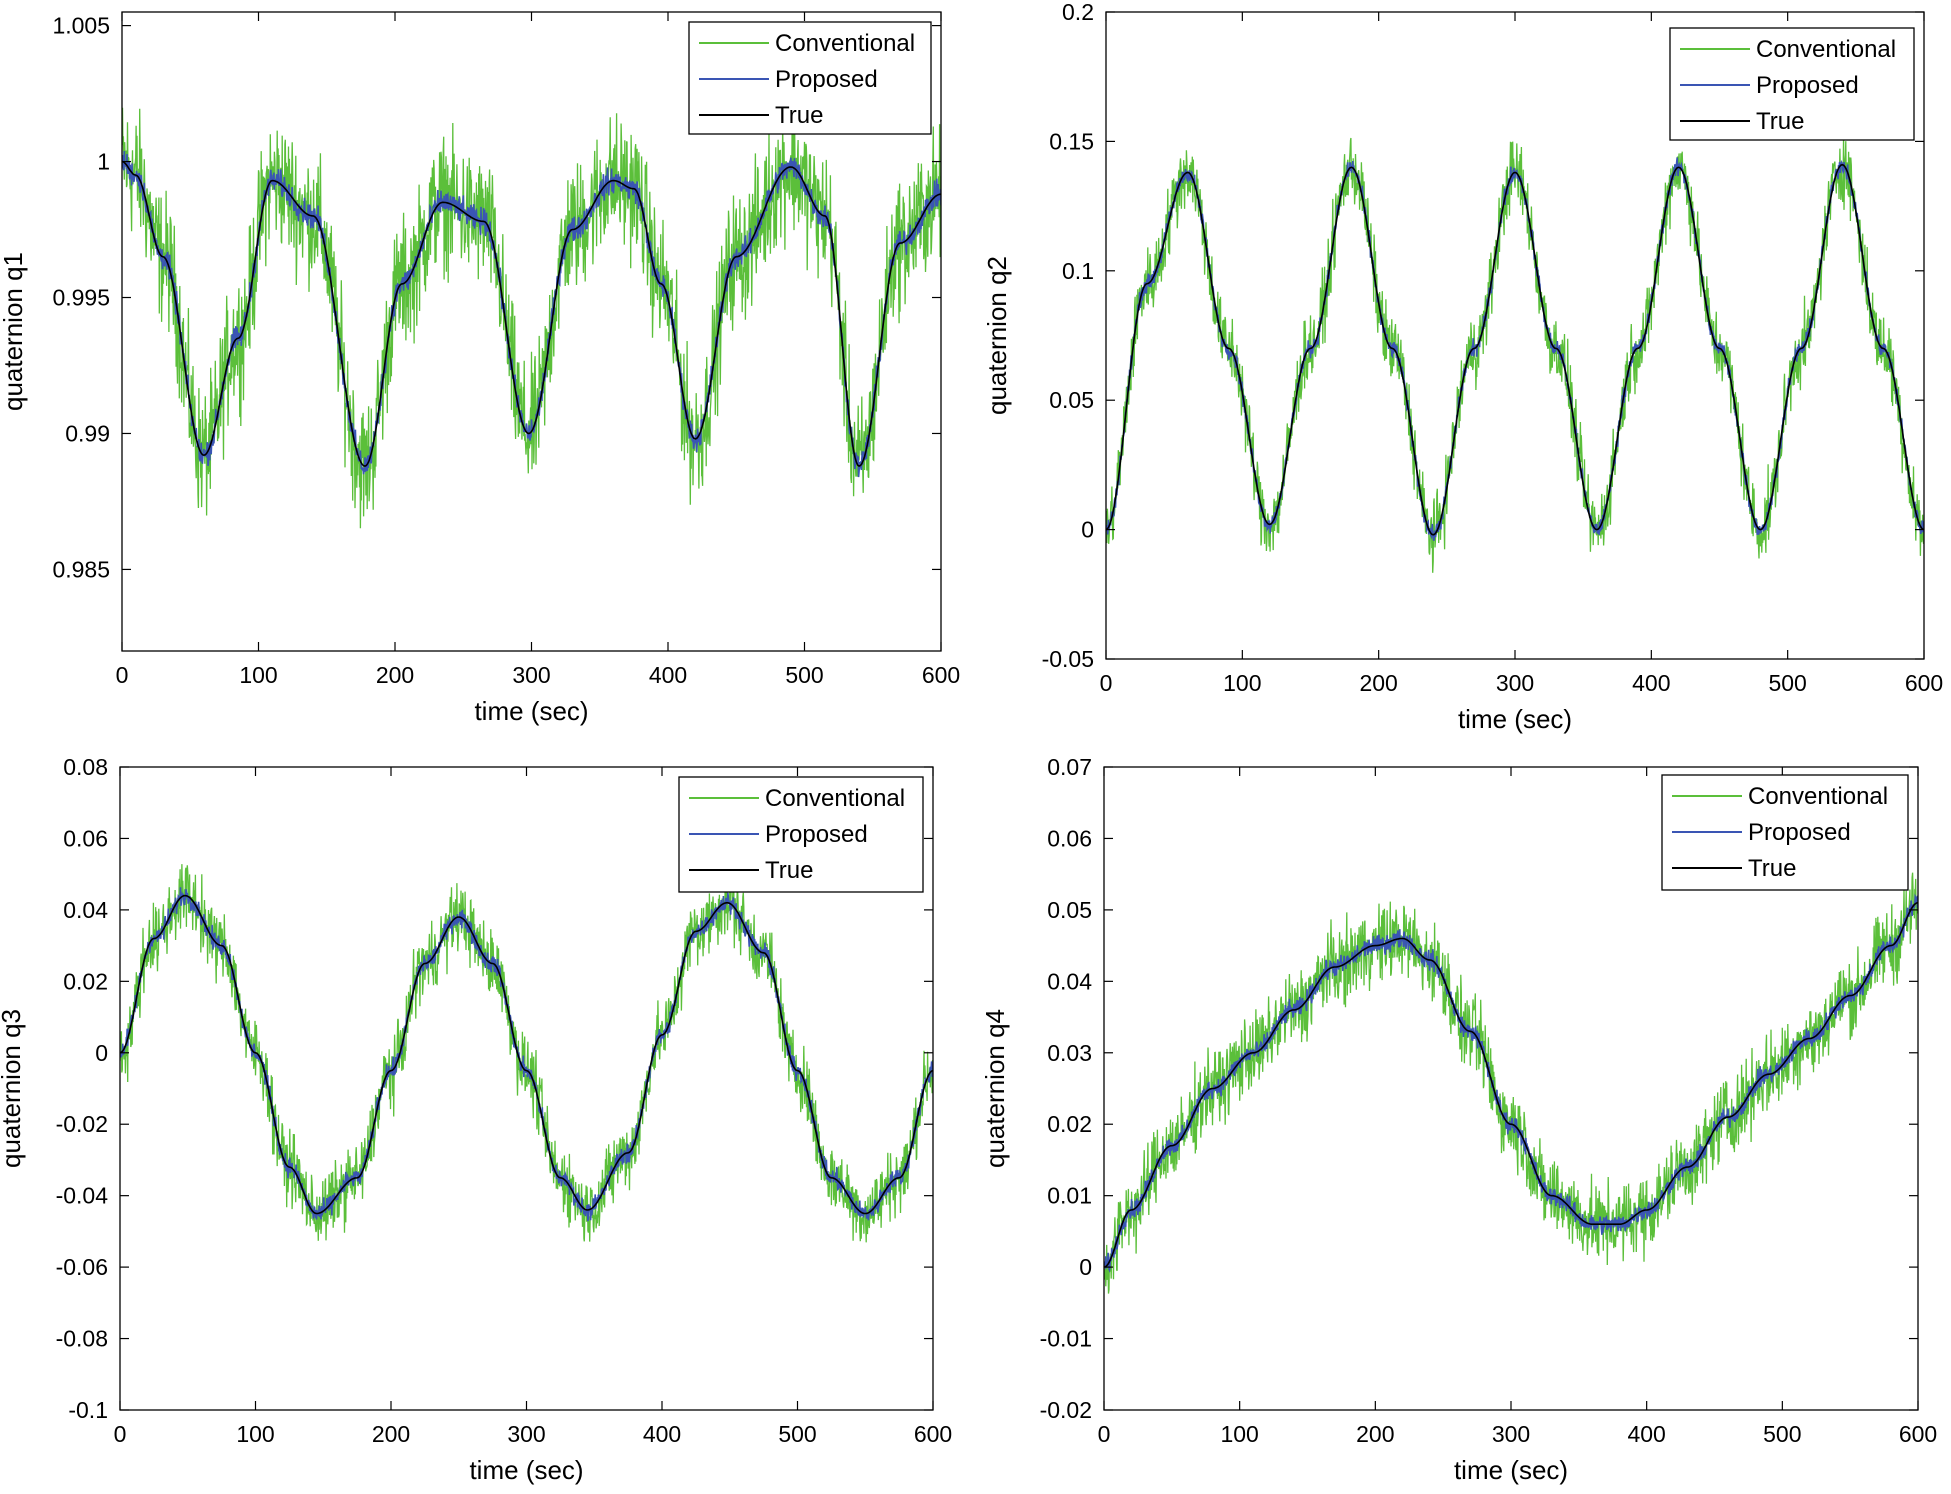 The height and width of the screenshot is (1494, 1951). I want to click on y-tick-label: -0.01, so click(1066, 1339).